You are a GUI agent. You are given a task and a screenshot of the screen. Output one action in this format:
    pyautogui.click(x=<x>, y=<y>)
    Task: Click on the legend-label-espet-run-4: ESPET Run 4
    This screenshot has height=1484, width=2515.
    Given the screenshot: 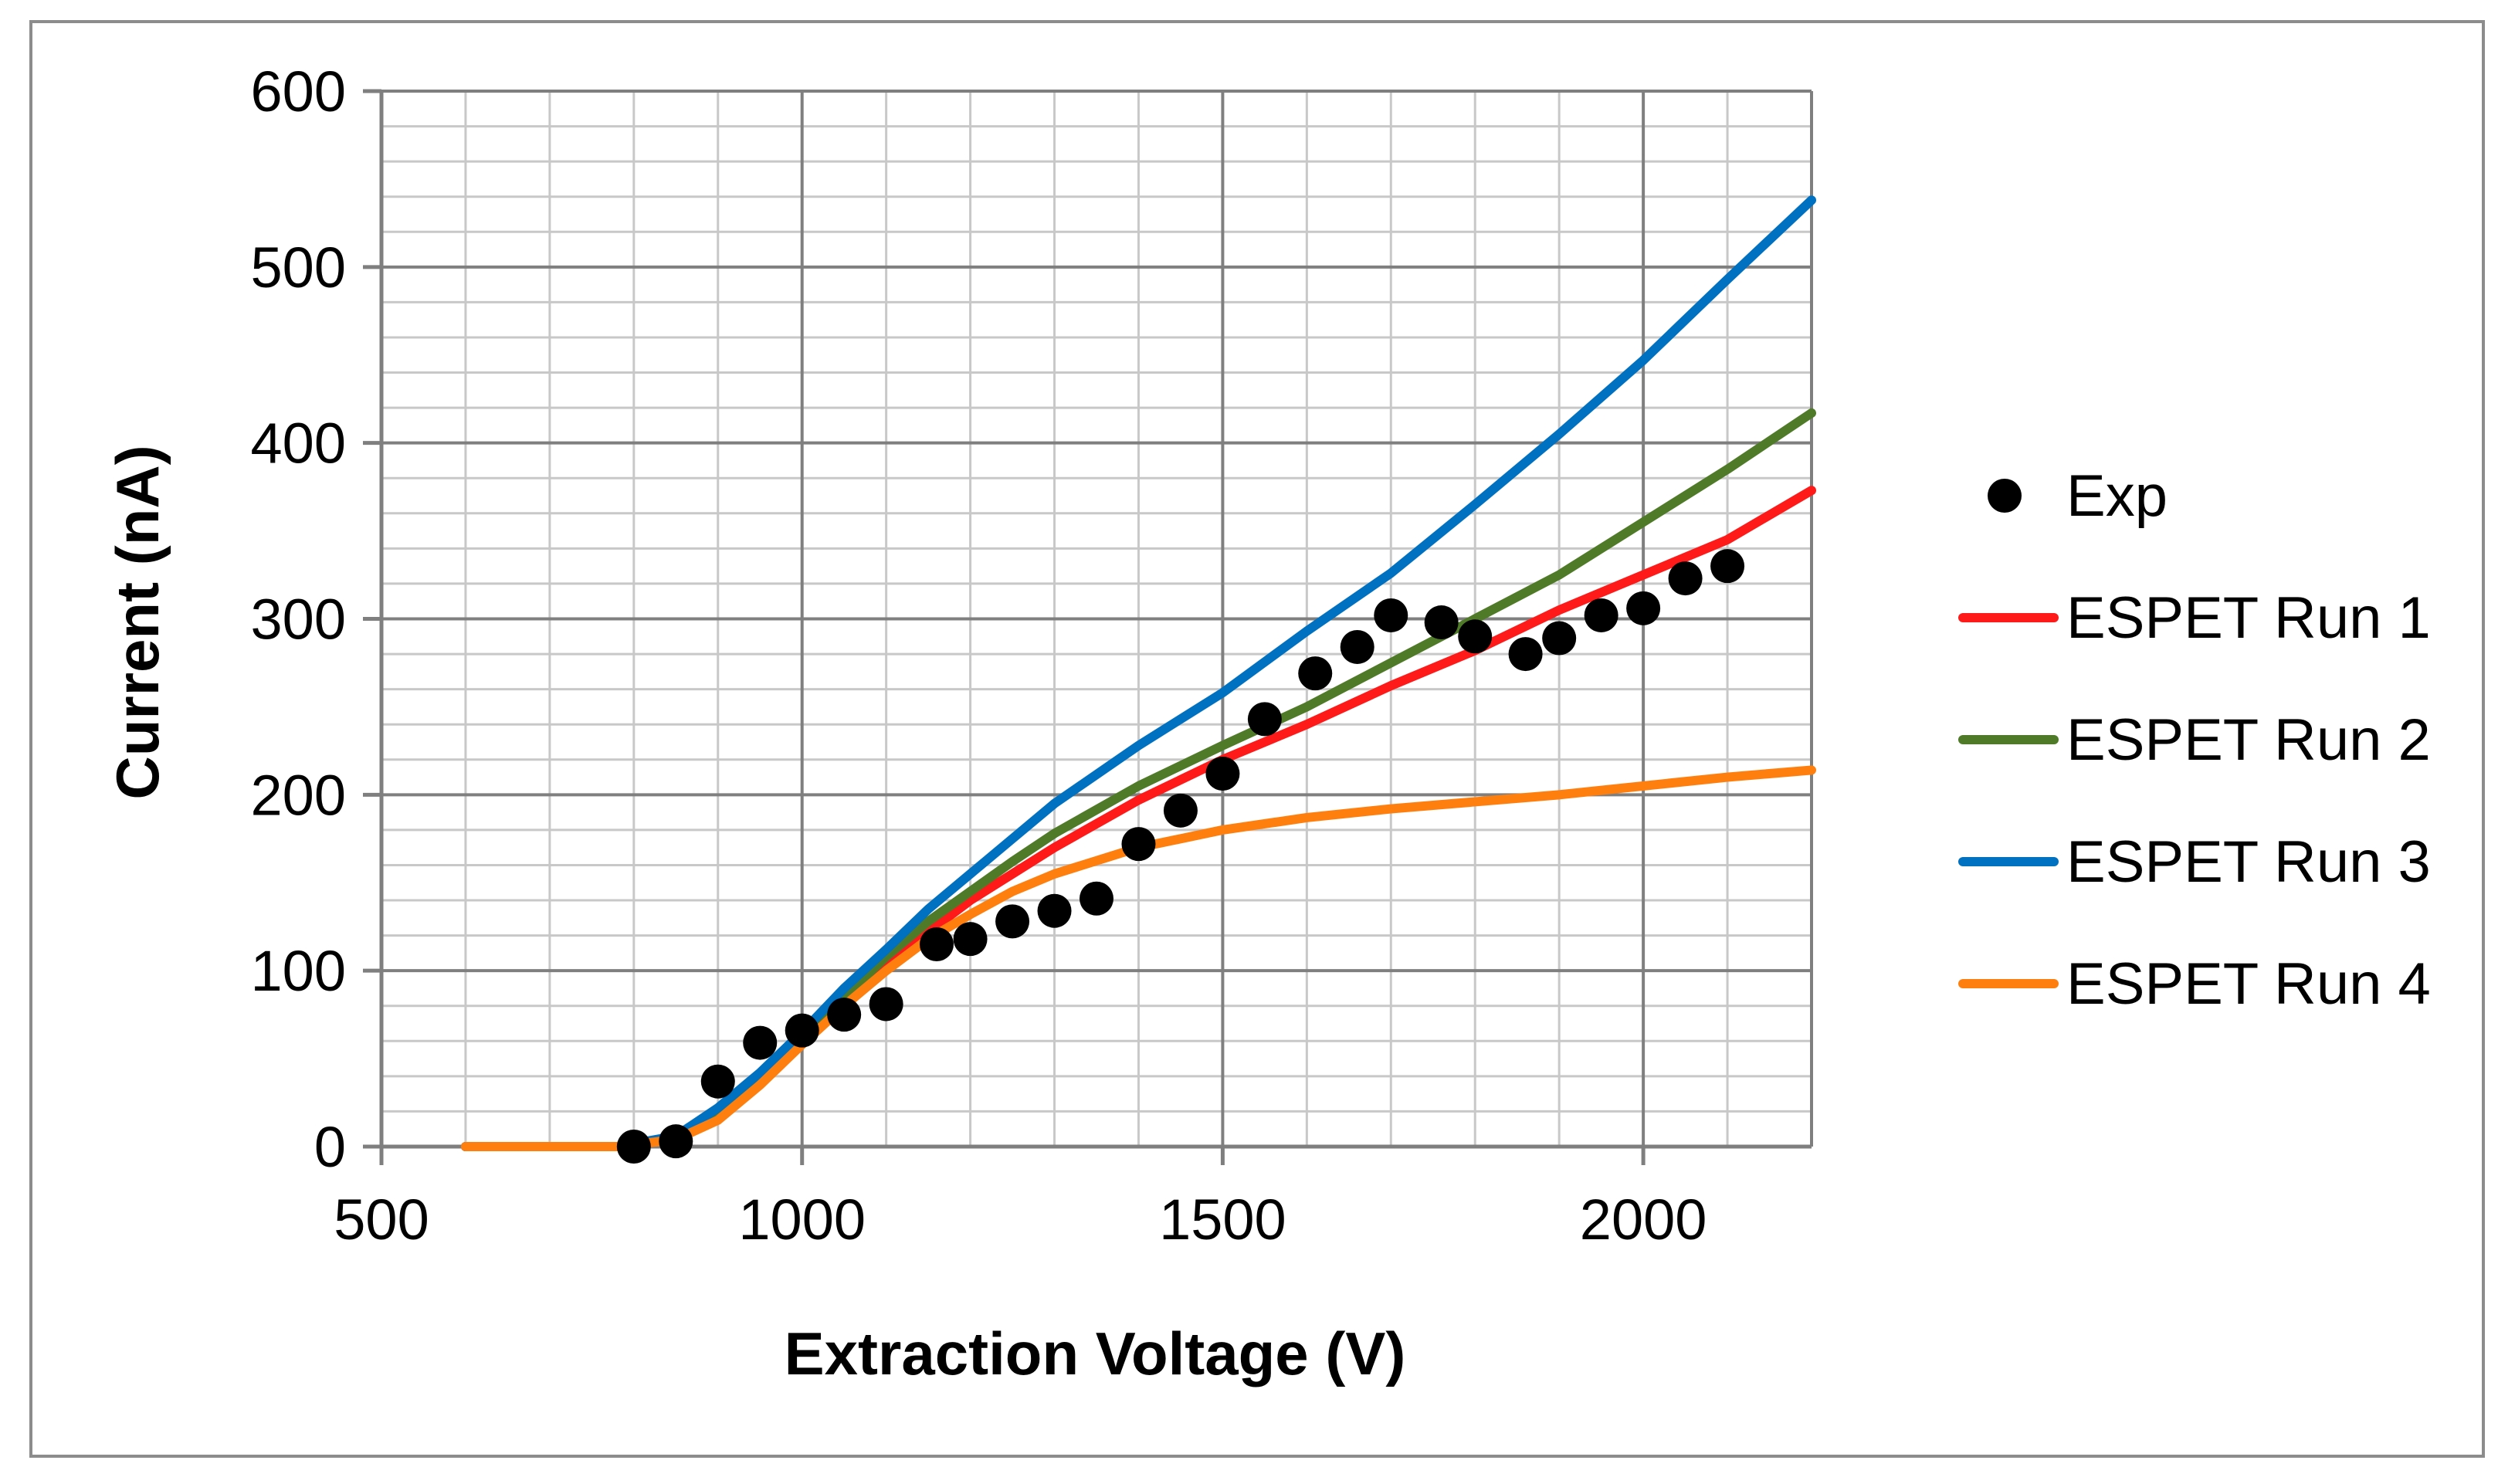 What is the action you would take?
    pyautogui.click(x=2248, y=984)
    